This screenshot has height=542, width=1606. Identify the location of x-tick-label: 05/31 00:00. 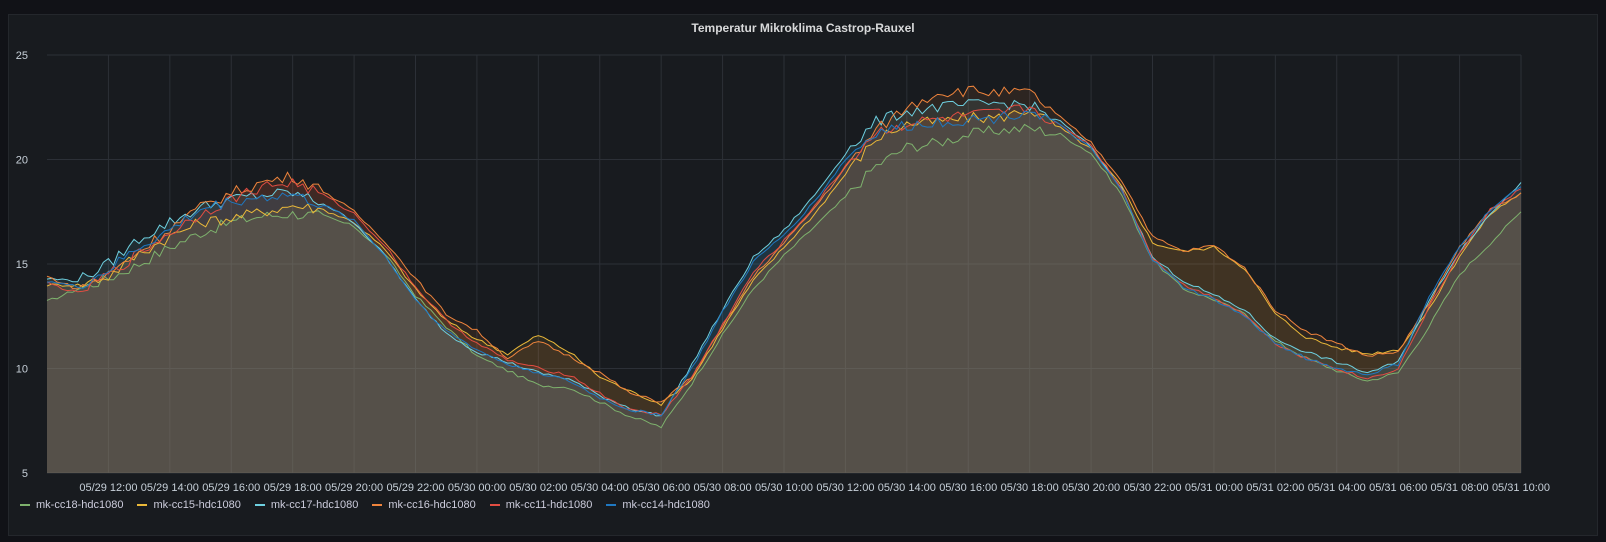
(1214, 488).